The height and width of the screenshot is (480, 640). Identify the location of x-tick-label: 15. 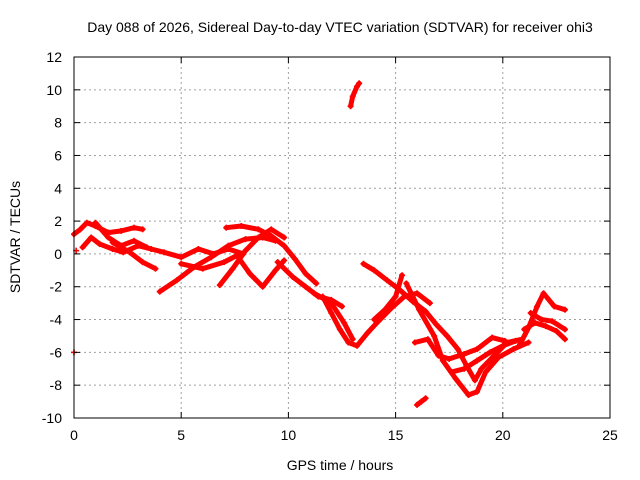
(396, 435).